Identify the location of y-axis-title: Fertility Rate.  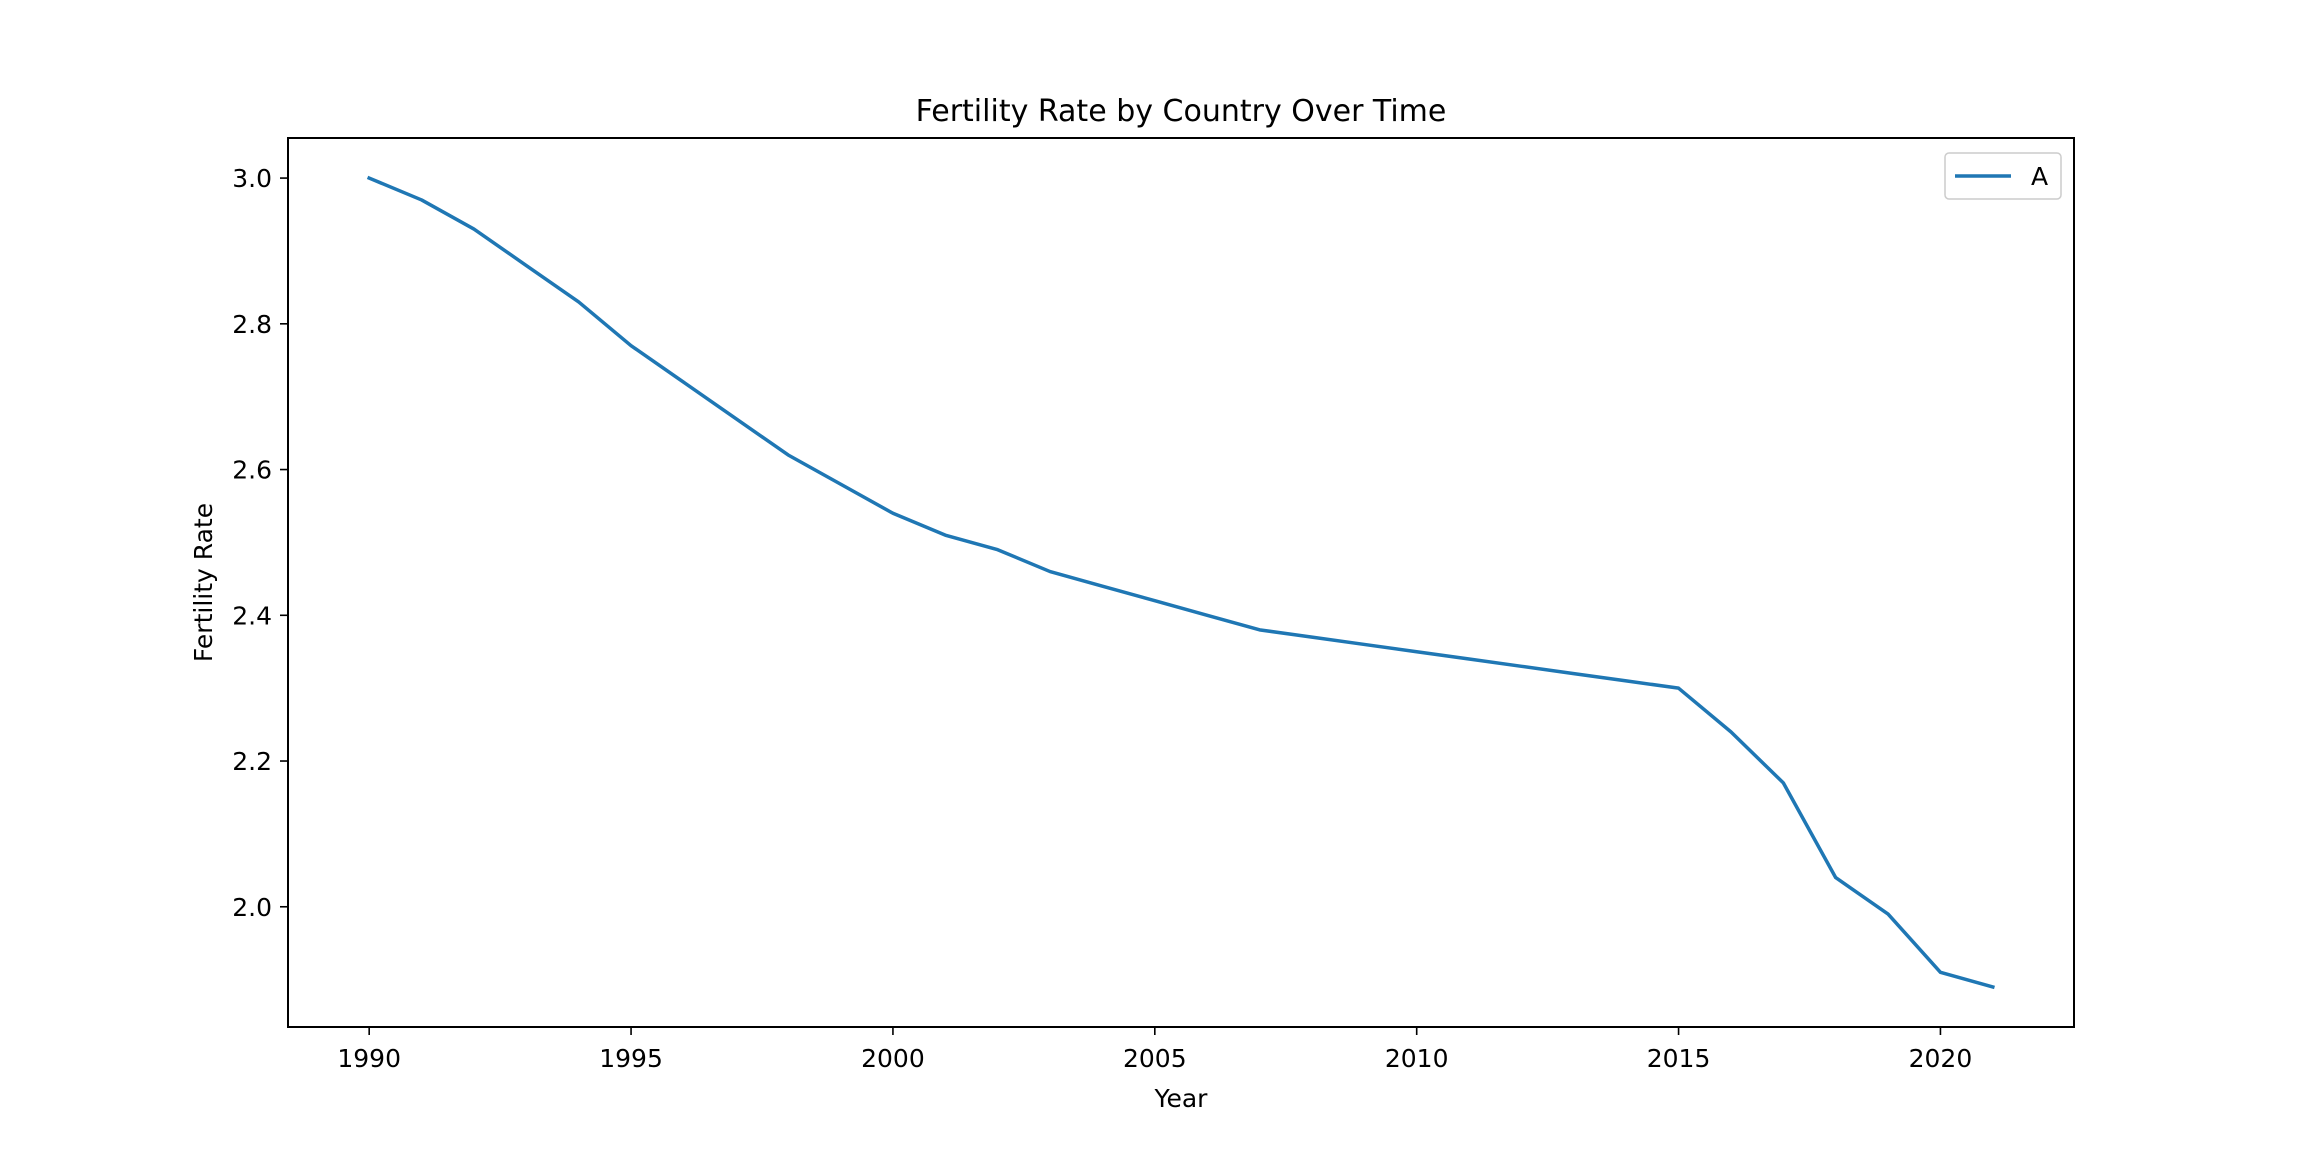
(203, 582).